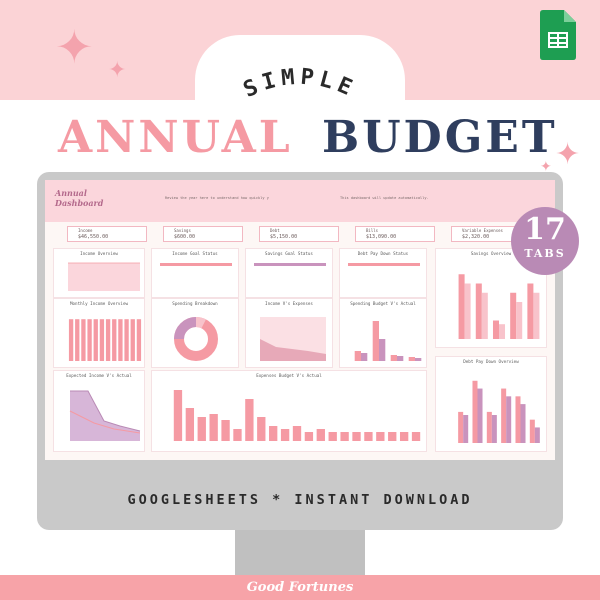 The image size is (600, 600). Describe the element at coordinates (93, 237) in the screenshot. I see `kpi-value: $46,550.00` at that location.